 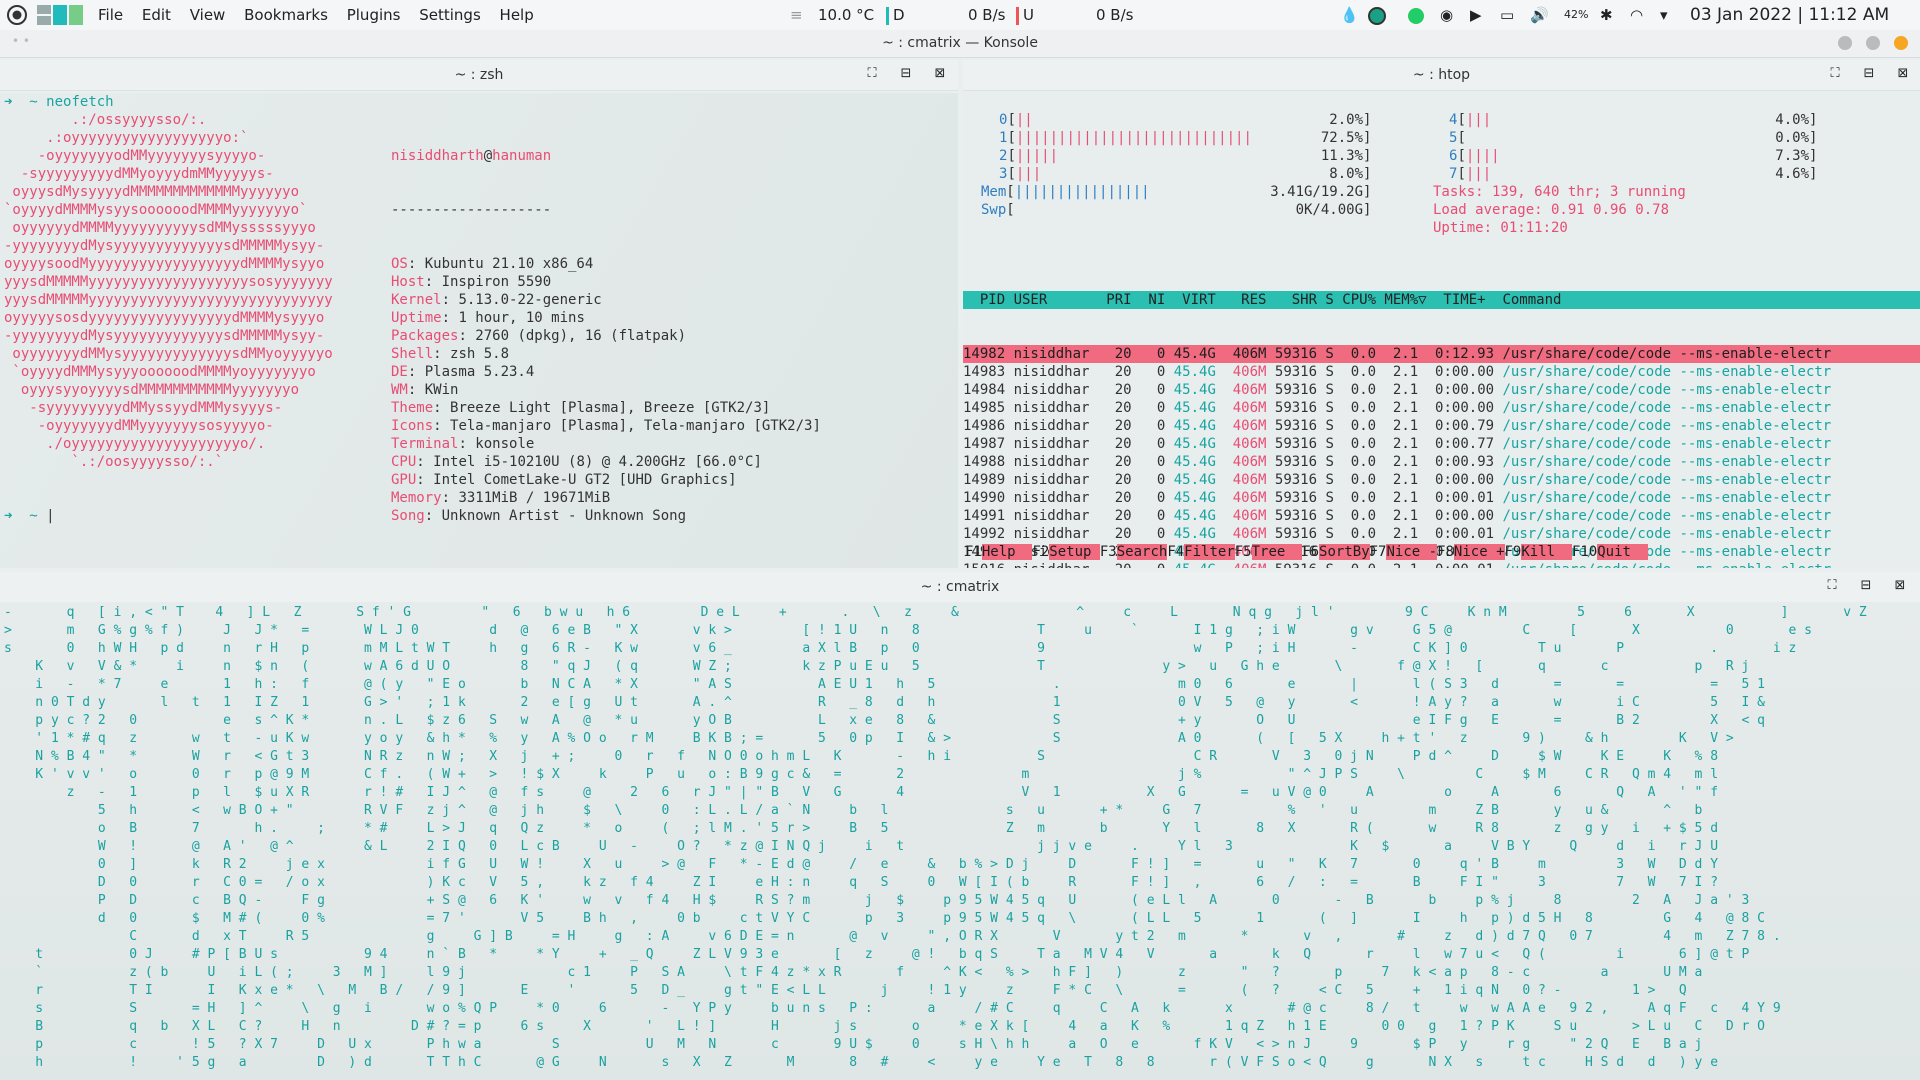 What do you see at coordinates (1637, 15) in the screenshot?
I see `wifi-icon: ◠` at bounding box center [1637, 15].